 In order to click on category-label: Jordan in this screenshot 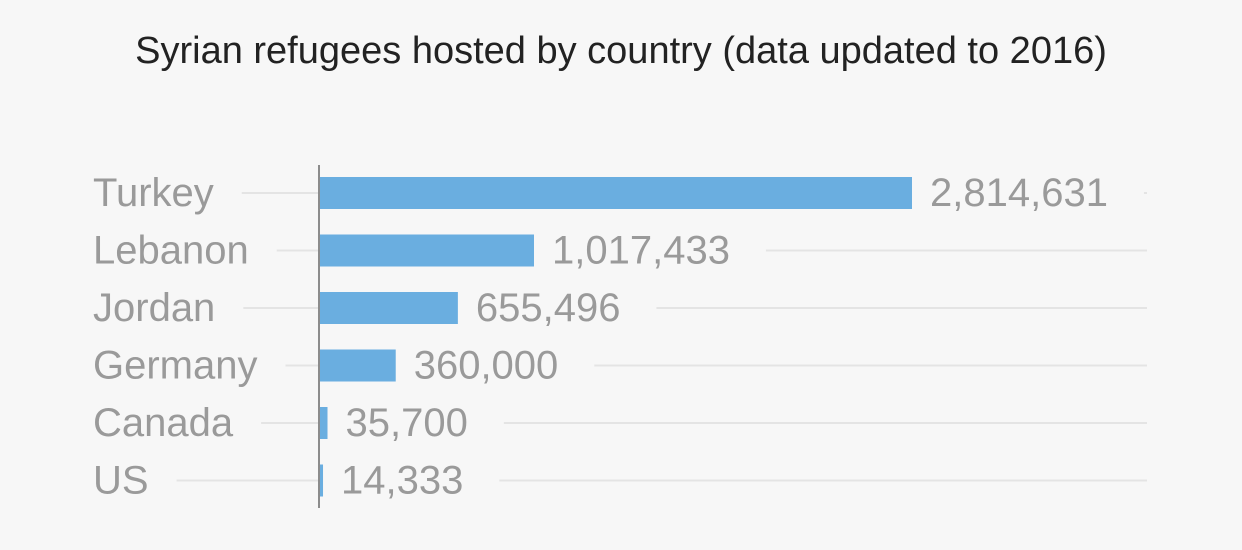, I will do `click(154, 308)`.